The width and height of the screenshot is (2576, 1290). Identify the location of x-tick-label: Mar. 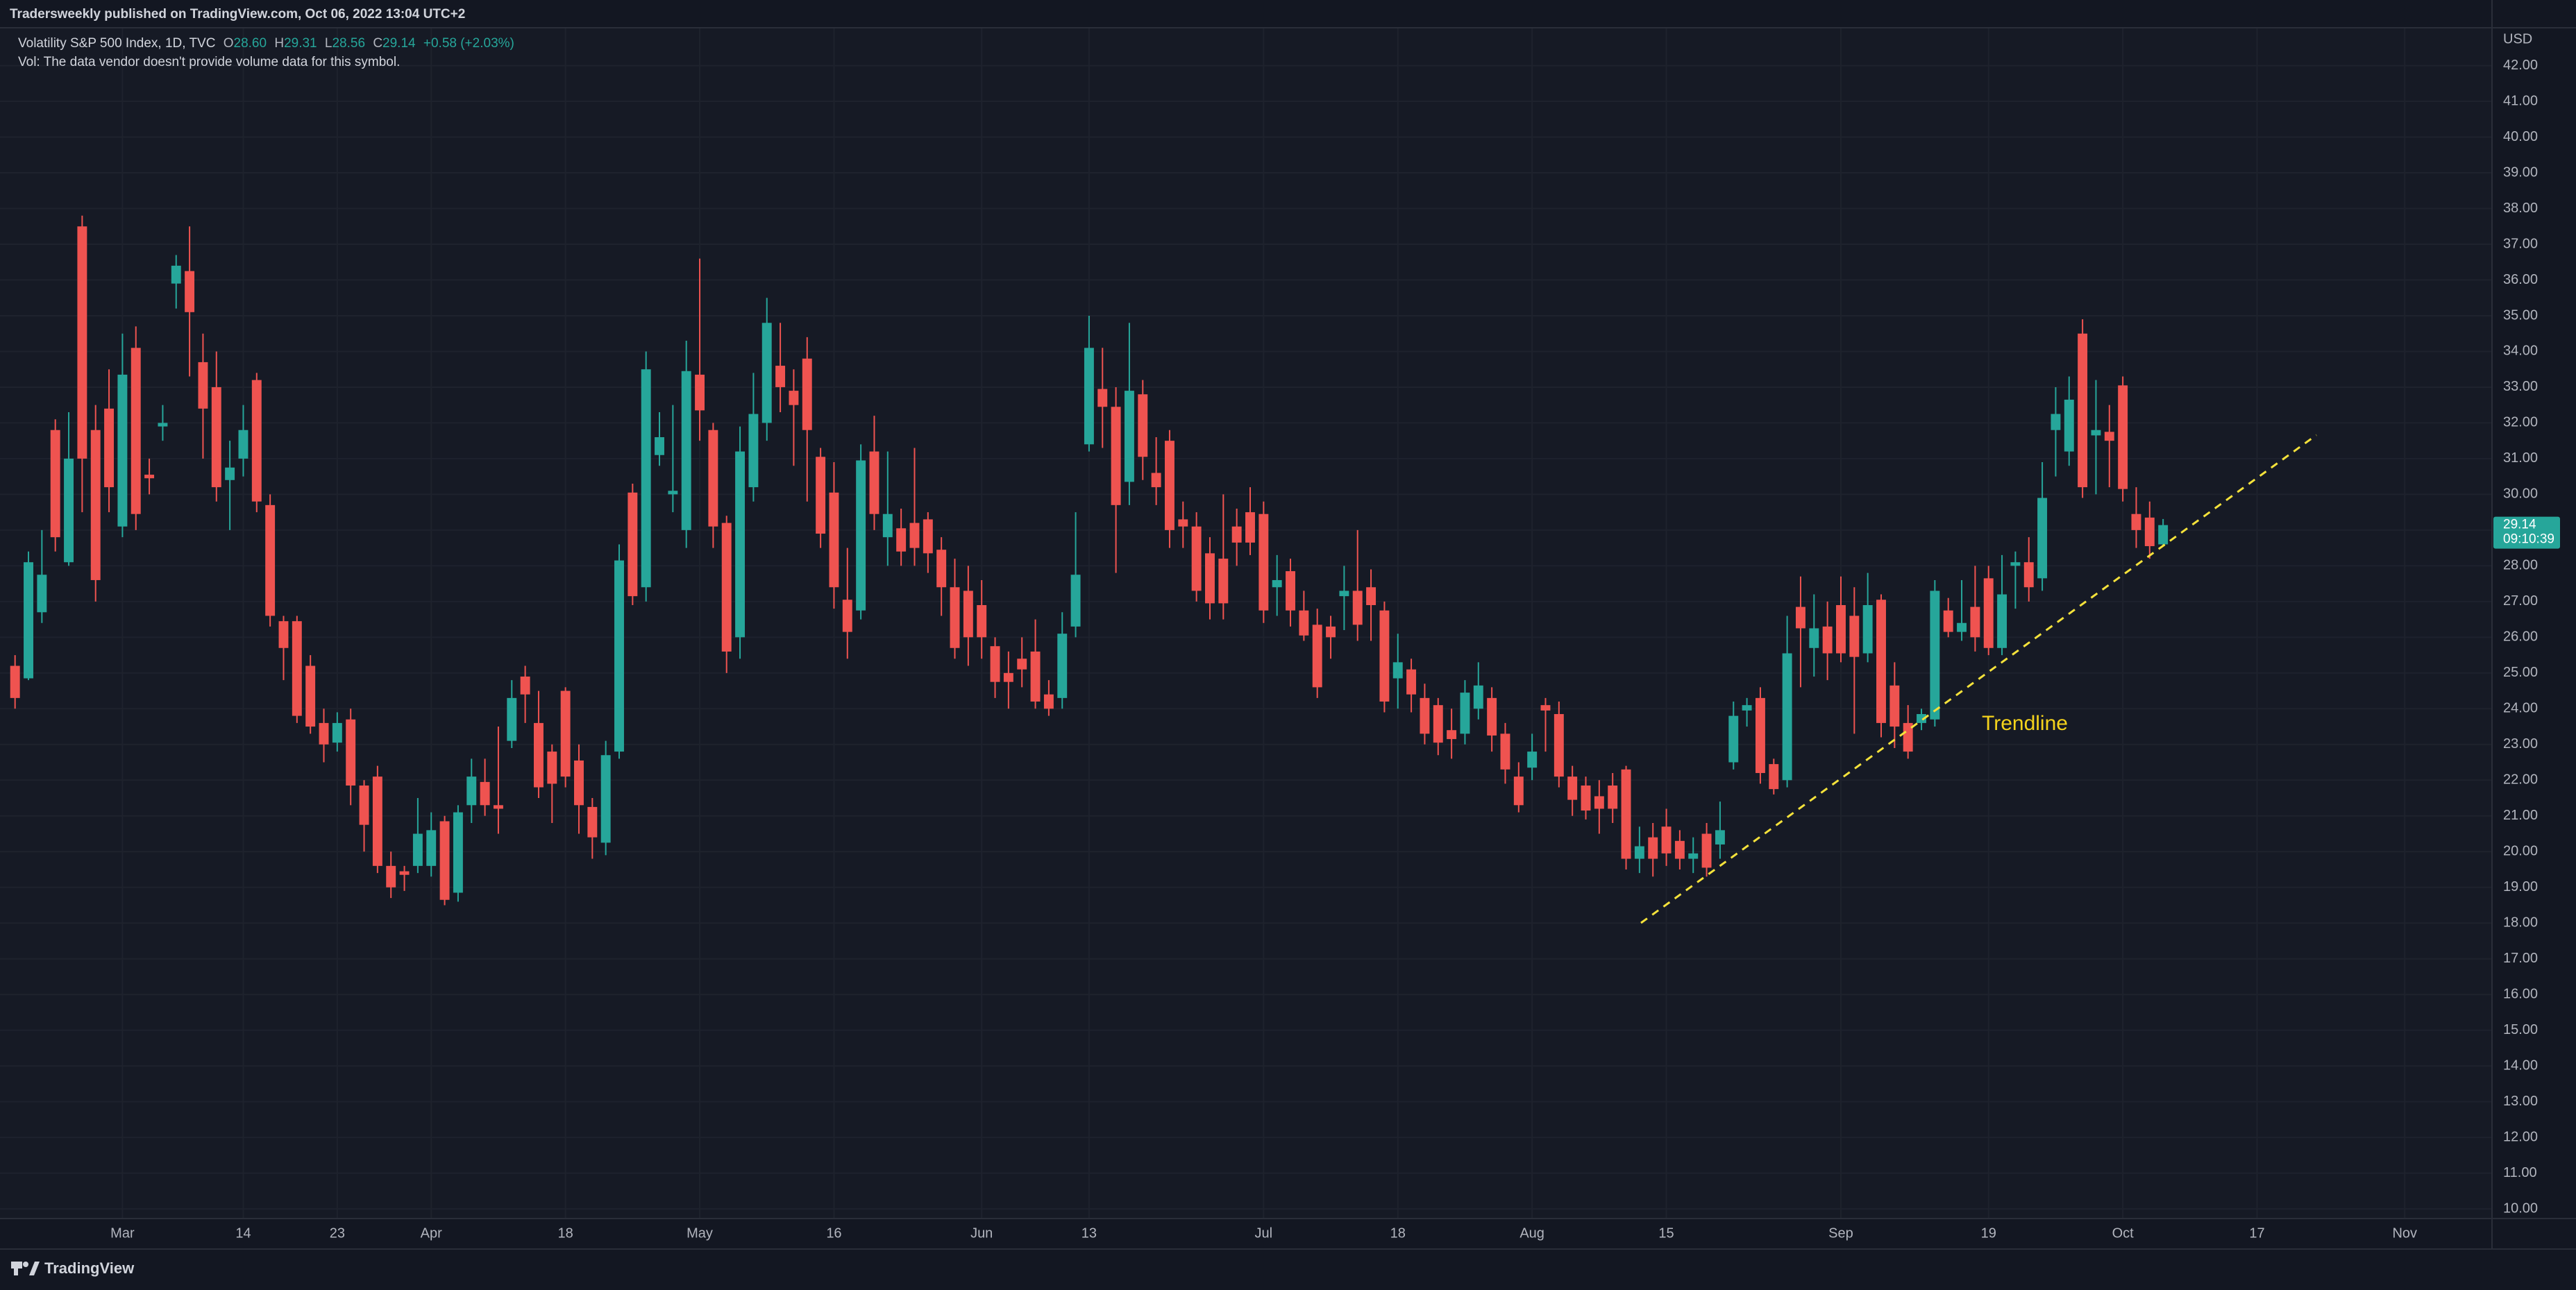
(122, 1233).